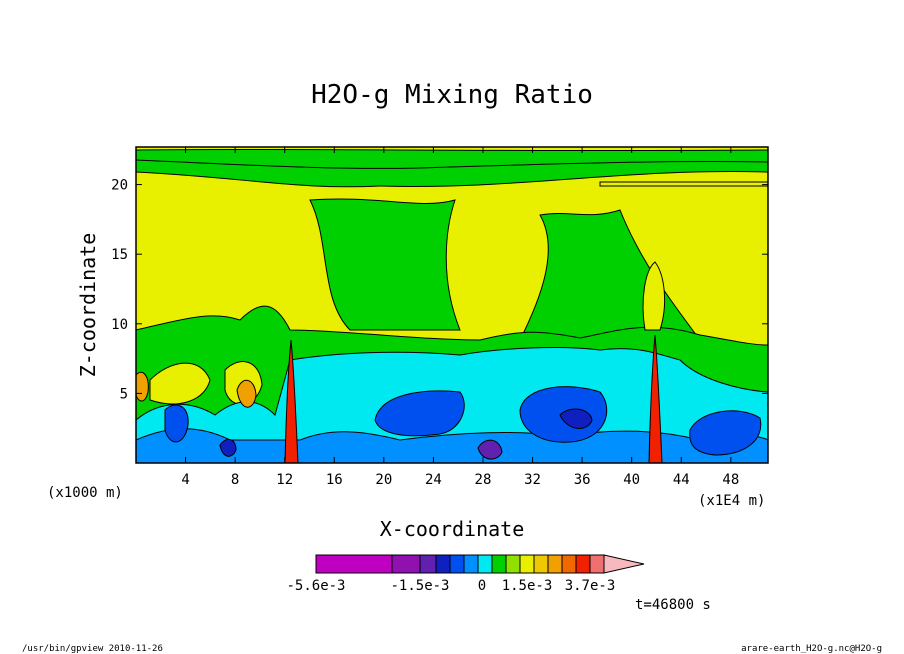 This screenshot has width=904, height=654. What do you see at coordinates (532, 480) in the screenshot?
I see `x-tick-label: 32` at bounding box center [532, 480].